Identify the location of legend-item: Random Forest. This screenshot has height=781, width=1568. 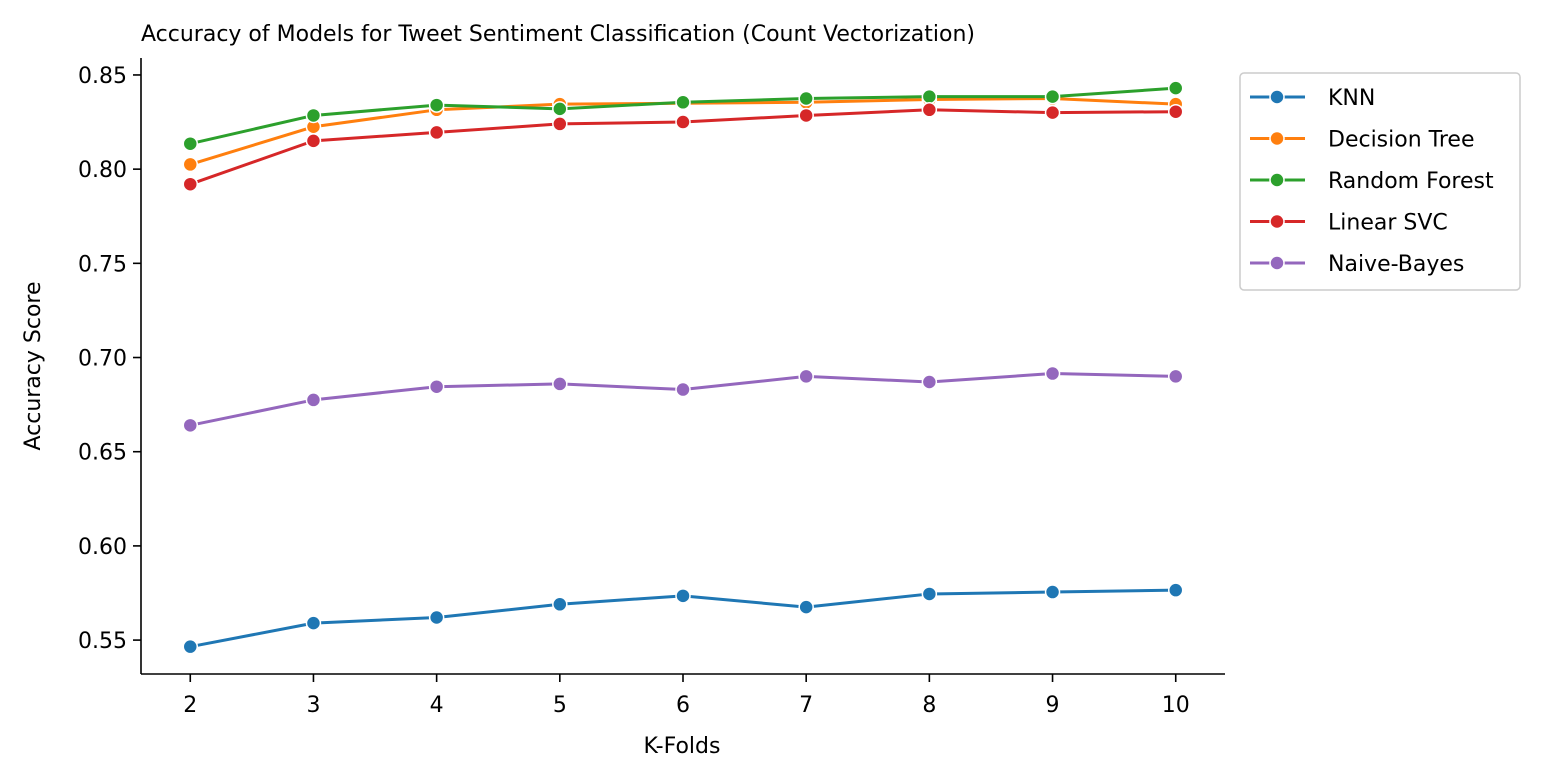
(1372, 181).